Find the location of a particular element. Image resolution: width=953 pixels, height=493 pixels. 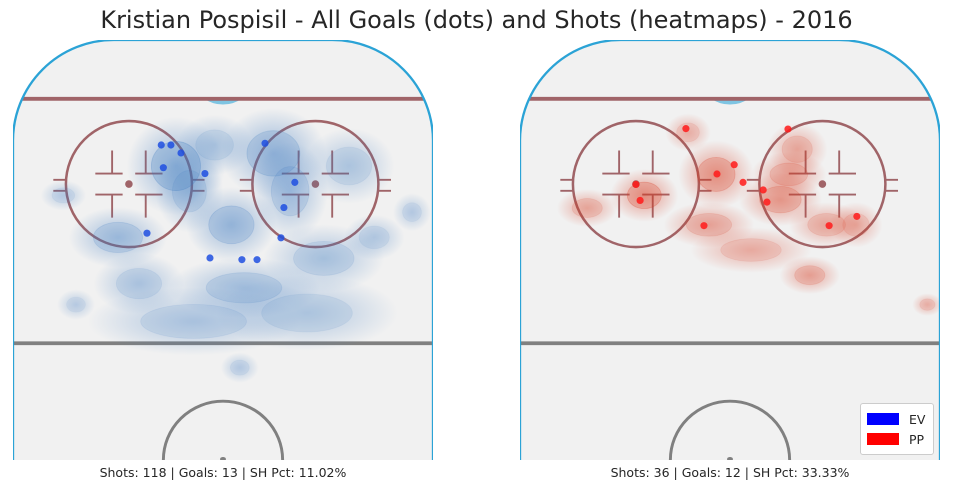

faceoff-hashes-pp-left is located at coordinates (636, 184).